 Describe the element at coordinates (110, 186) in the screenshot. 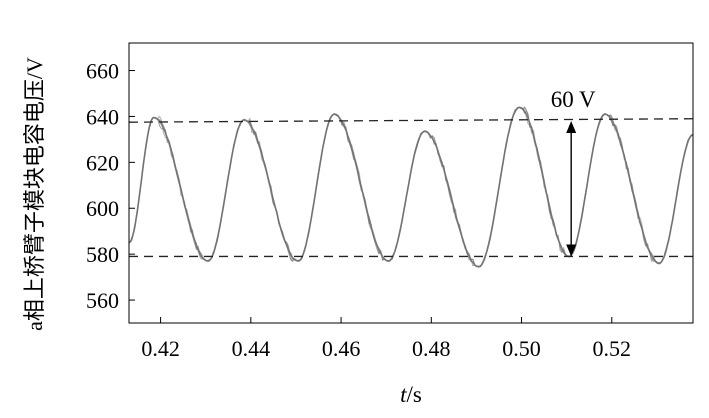

I see `y-axis: 560 580 600 620 640 660` at that location.